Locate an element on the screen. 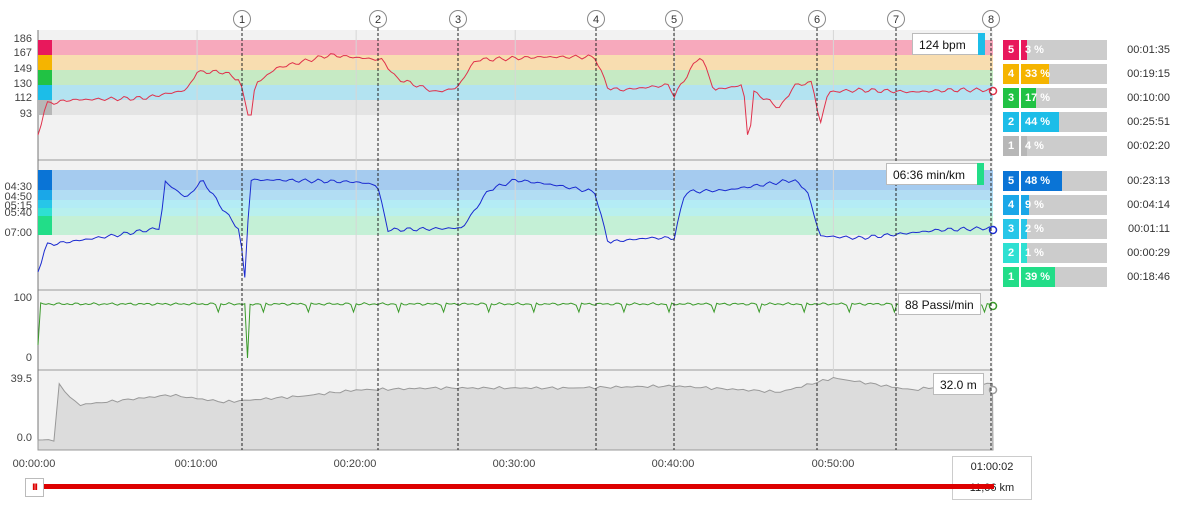 The width and height of the screenshot is (1179, 510). hr-y-tick: 130 is located at coordinates (22, 84).